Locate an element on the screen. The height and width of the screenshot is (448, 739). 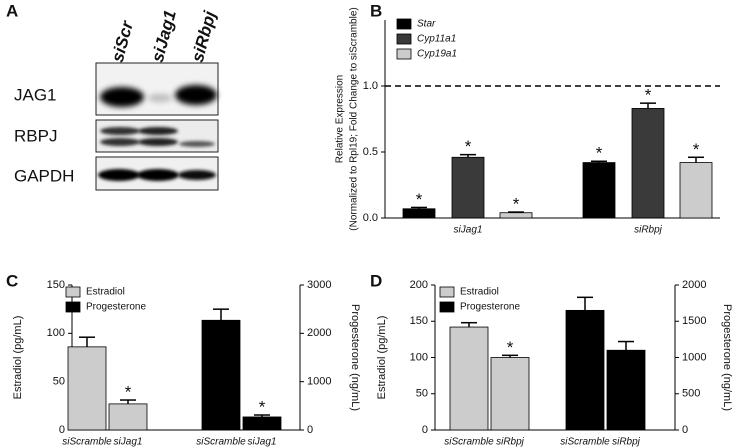
y-tick-label: 0.0 is located at coordinates (370, 218).